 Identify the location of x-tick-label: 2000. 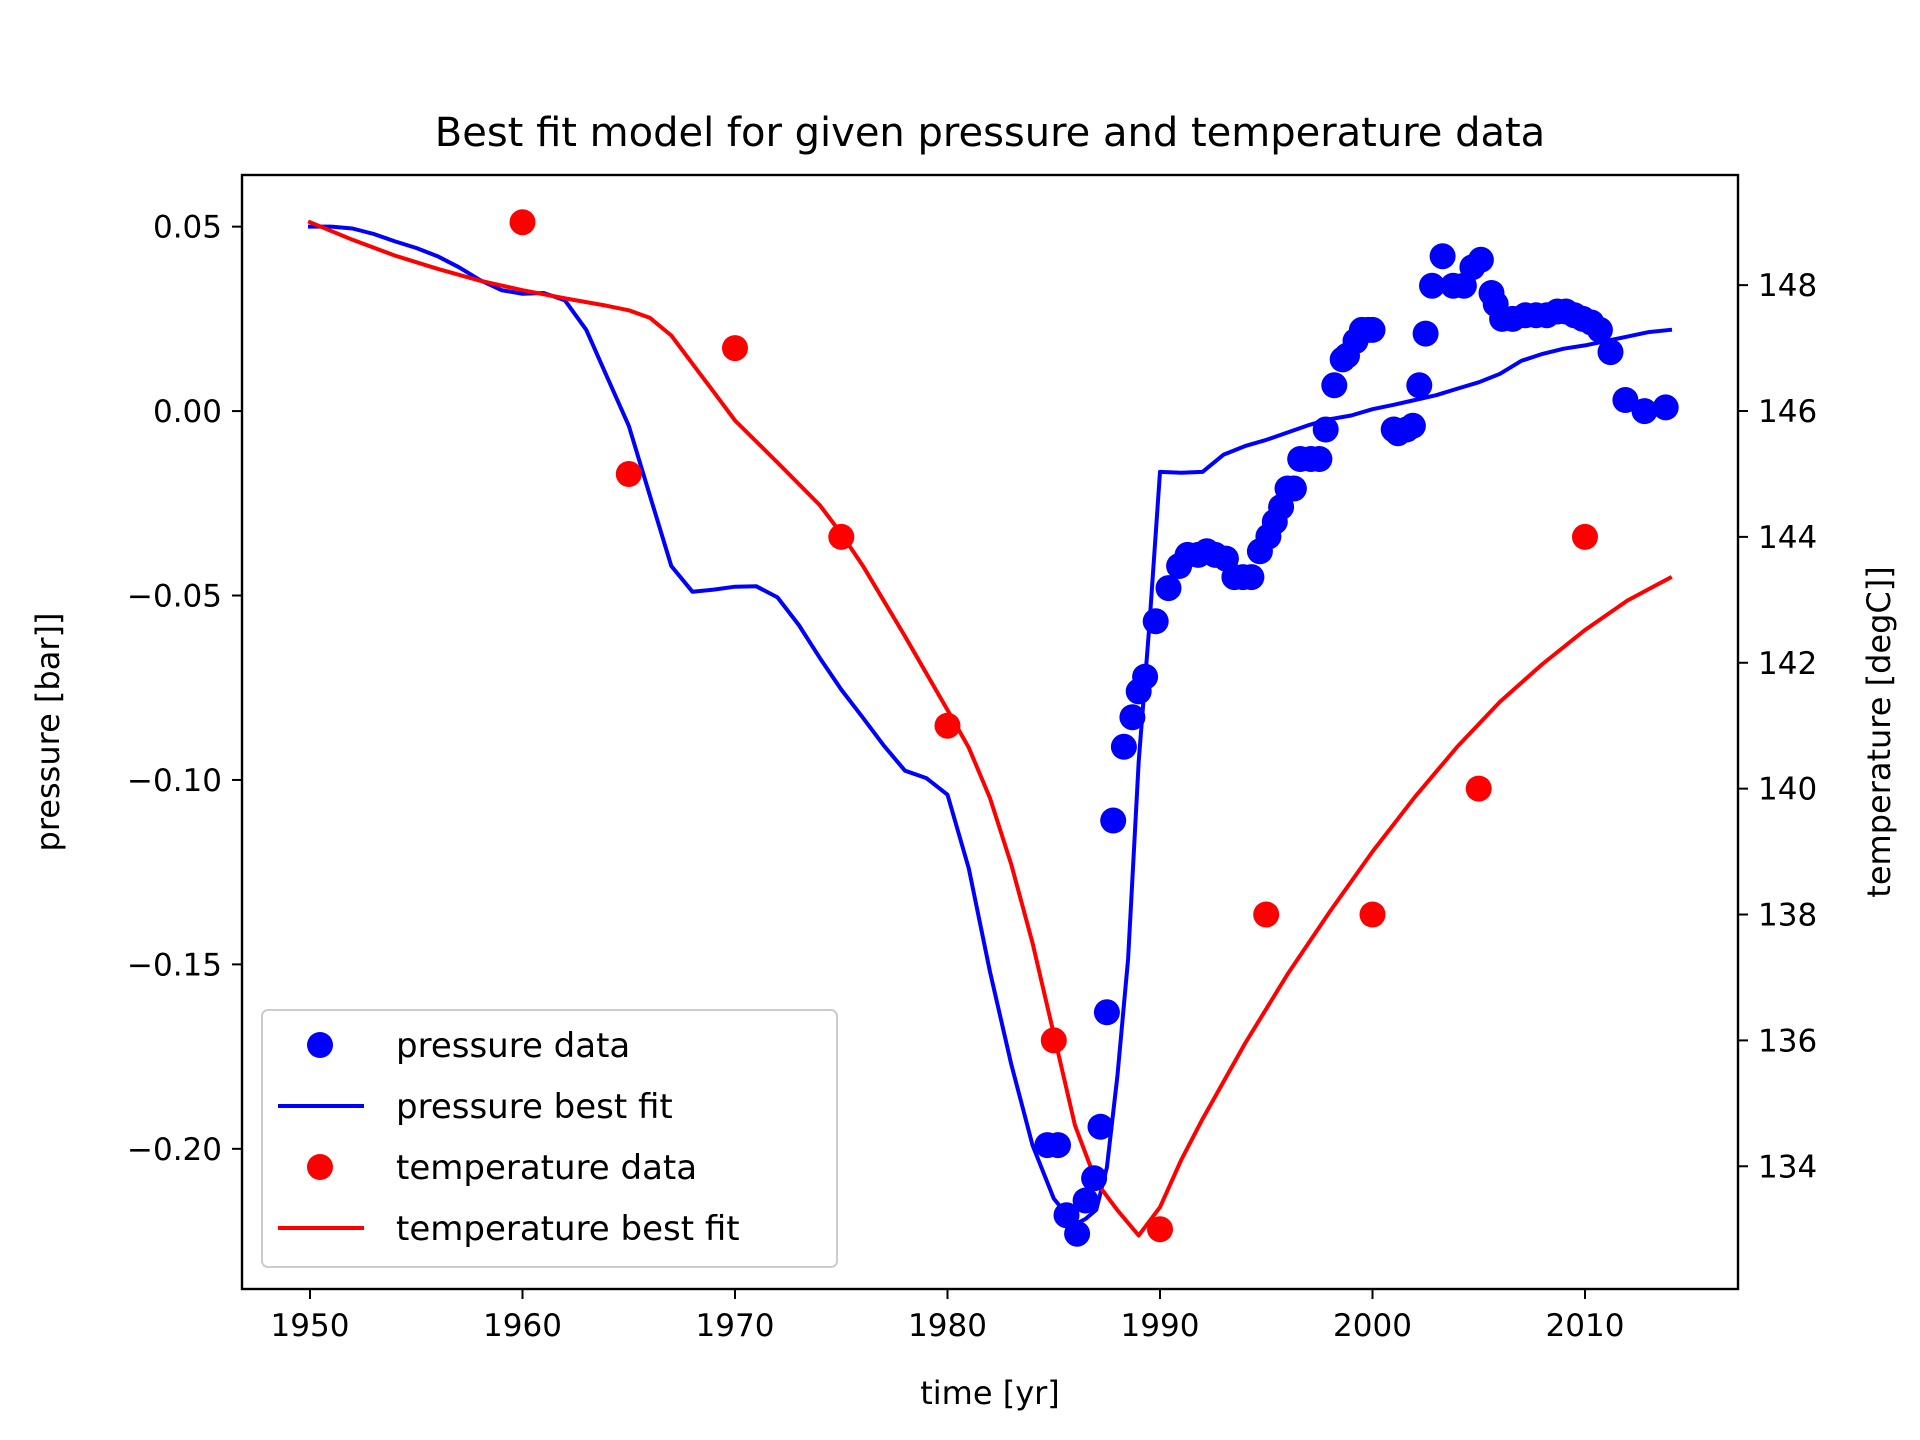
(1372, 1326).